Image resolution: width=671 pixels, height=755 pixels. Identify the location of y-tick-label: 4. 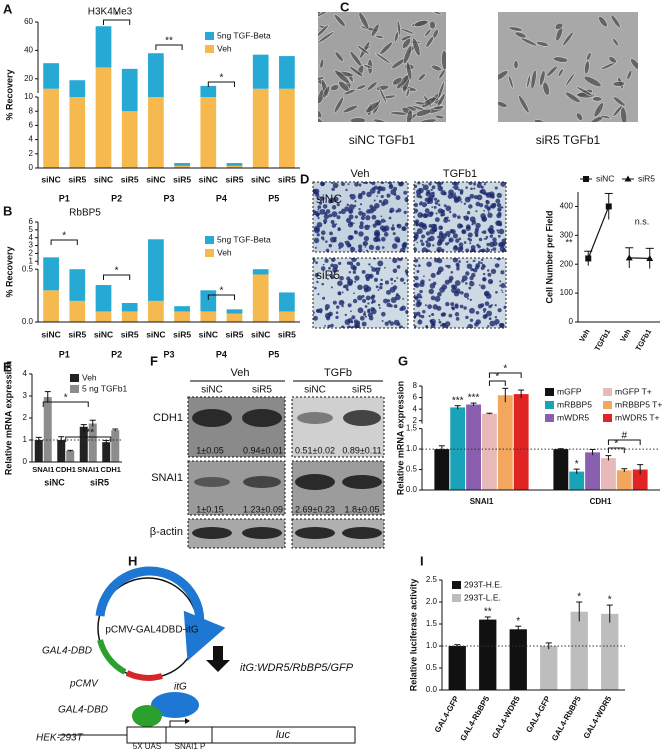
(415, 408).